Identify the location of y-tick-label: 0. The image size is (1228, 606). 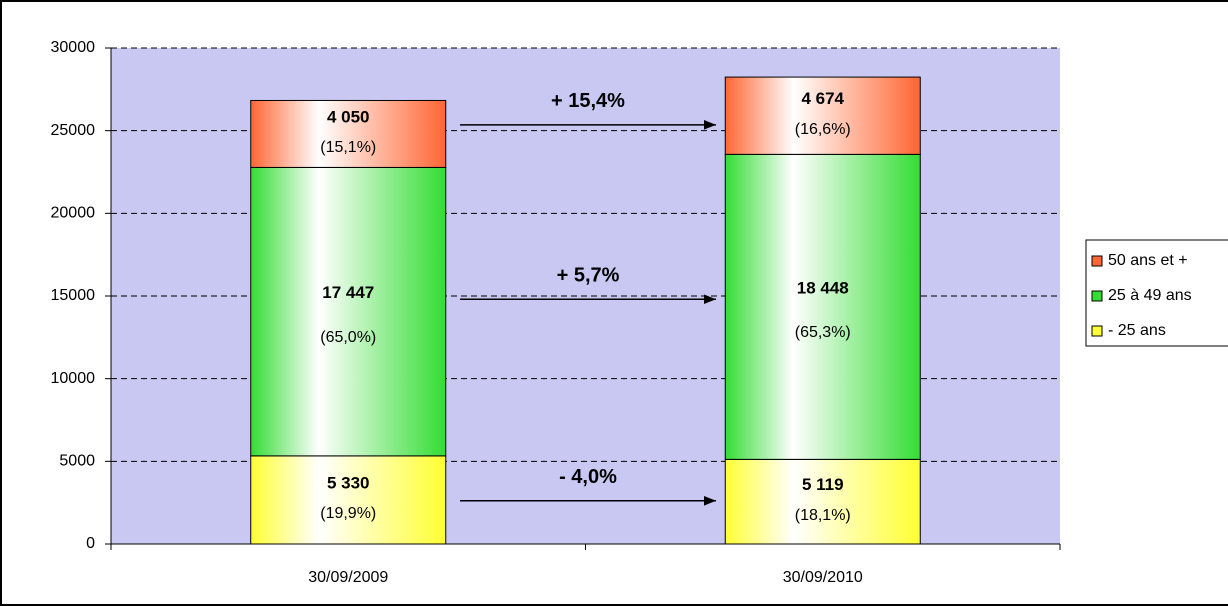
(90, 543).